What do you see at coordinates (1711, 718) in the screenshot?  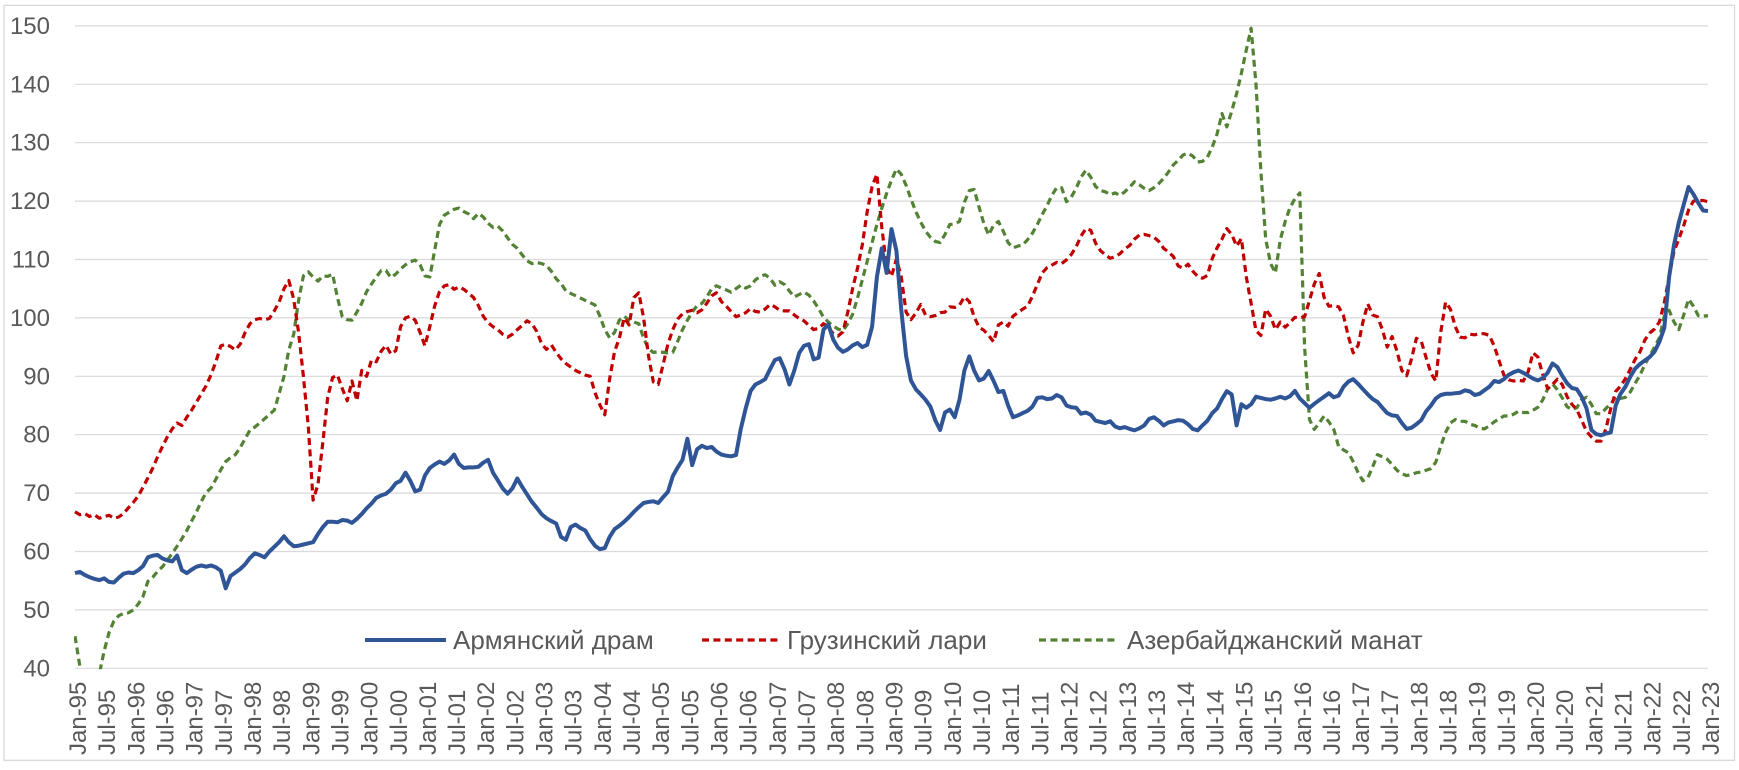 I see `svg-text: Jan-23` at bounding box center [1711, 718].